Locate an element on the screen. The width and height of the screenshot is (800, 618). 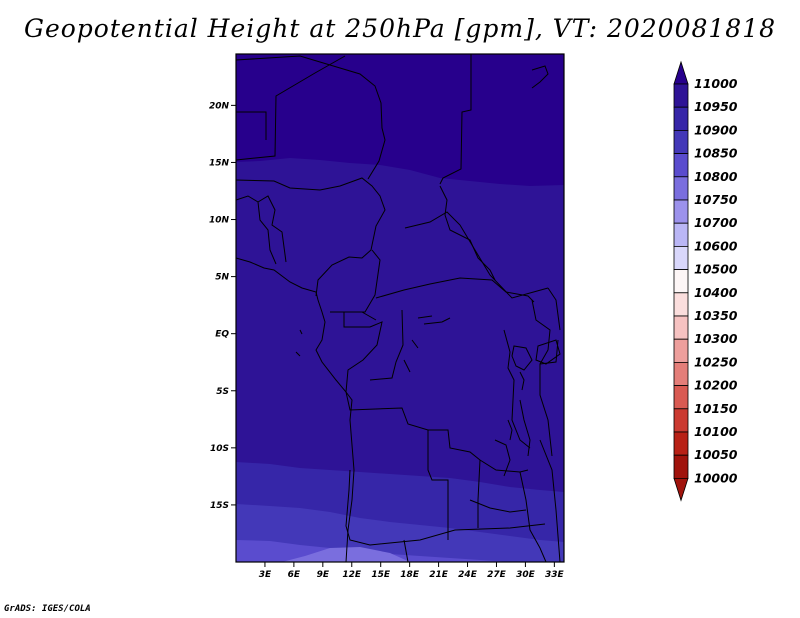
lon-label: 21E is located at coordinates (439, 575).